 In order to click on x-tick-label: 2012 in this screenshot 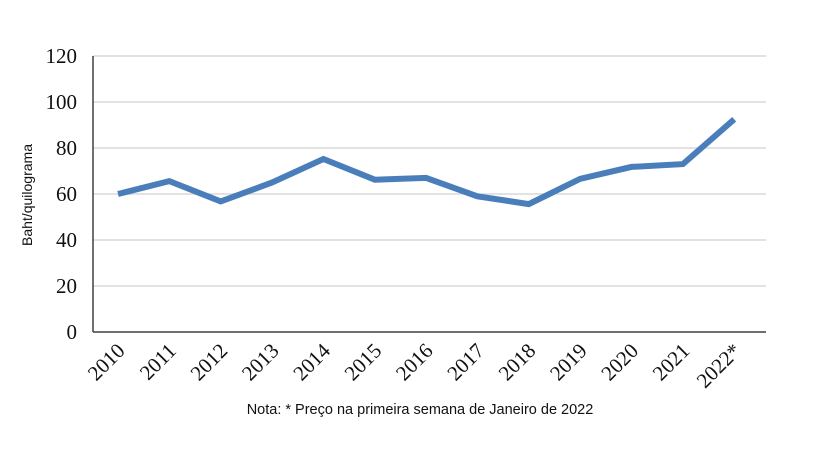, I will do `click(209, 362)`.